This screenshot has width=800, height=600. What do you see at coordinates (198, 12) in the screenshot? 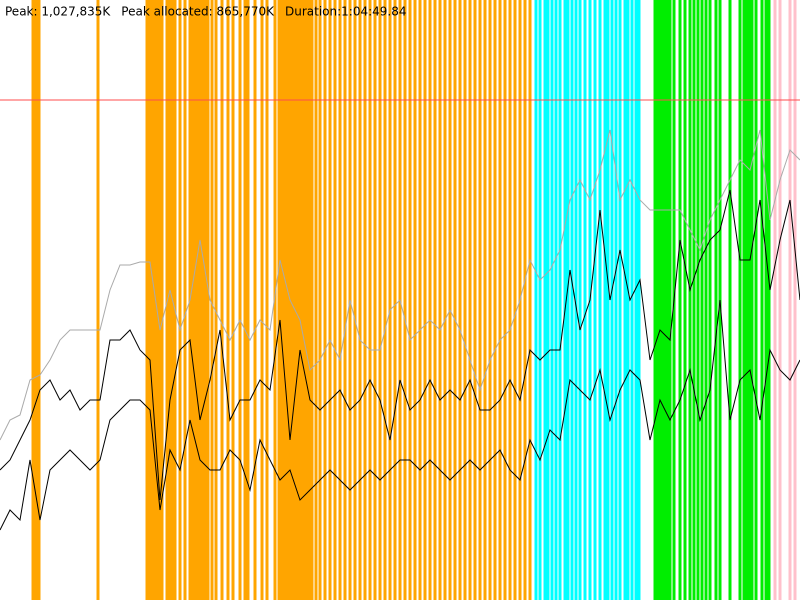
I see `header-stat: Peak allocated: 865,770K` at bounding box center [198, 12].